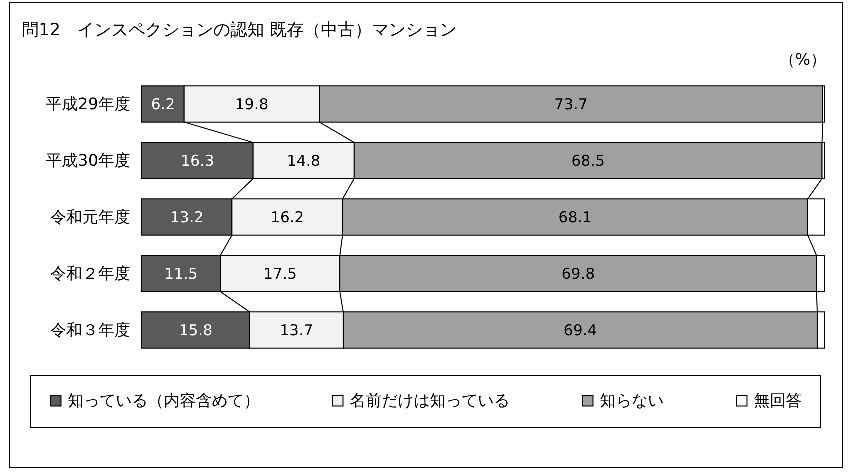 Image resolution: width=851 pixels, height=474 pixels. What do you see at coordinates (197, 161) in the screenshot?
I see `data-label: 16.3` at bounding box center [197, 161].